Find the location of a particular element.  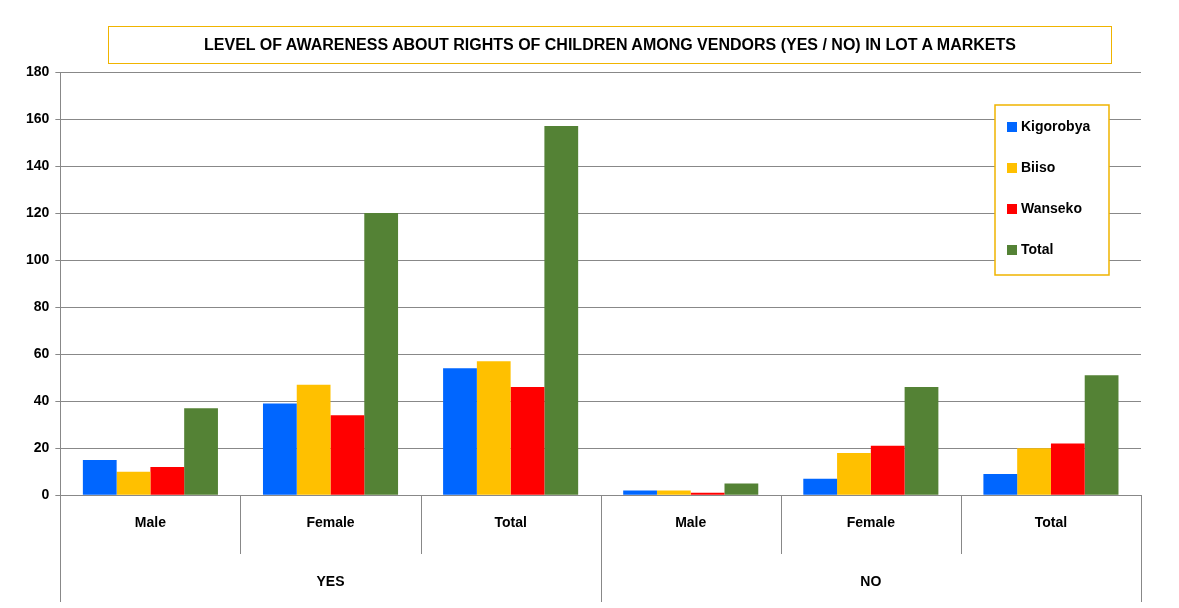

y-tick-label: 0 is located at coordinates (45, 494).